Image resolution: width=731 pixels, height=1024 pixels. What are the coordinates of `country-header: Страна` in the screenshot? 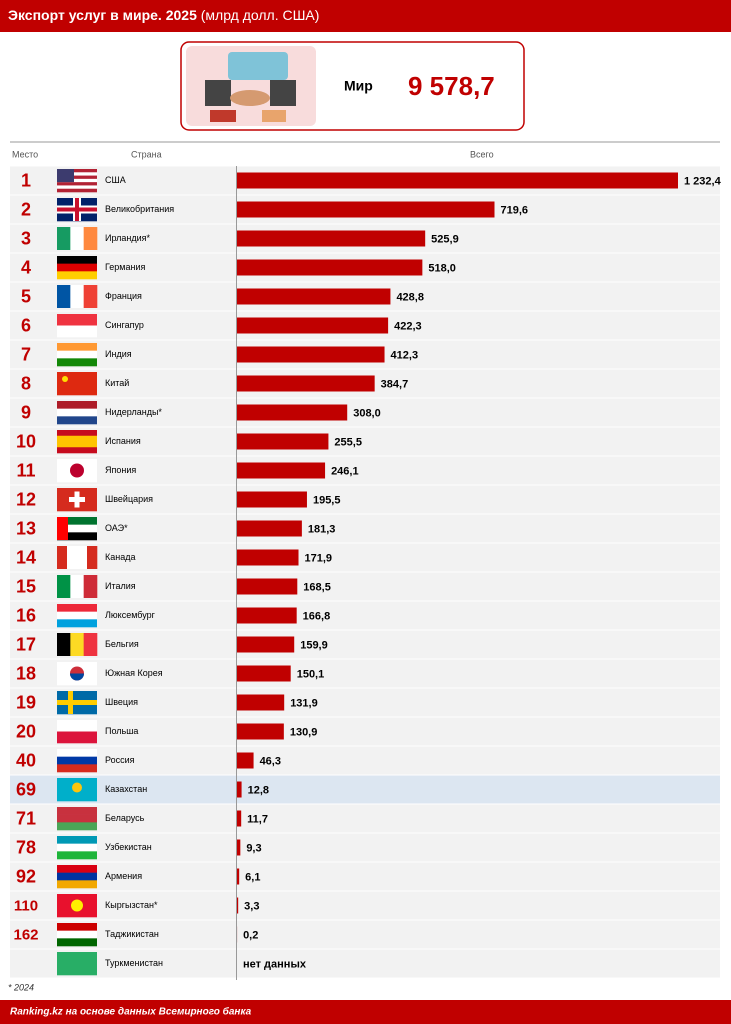 It's located at (146, 154).